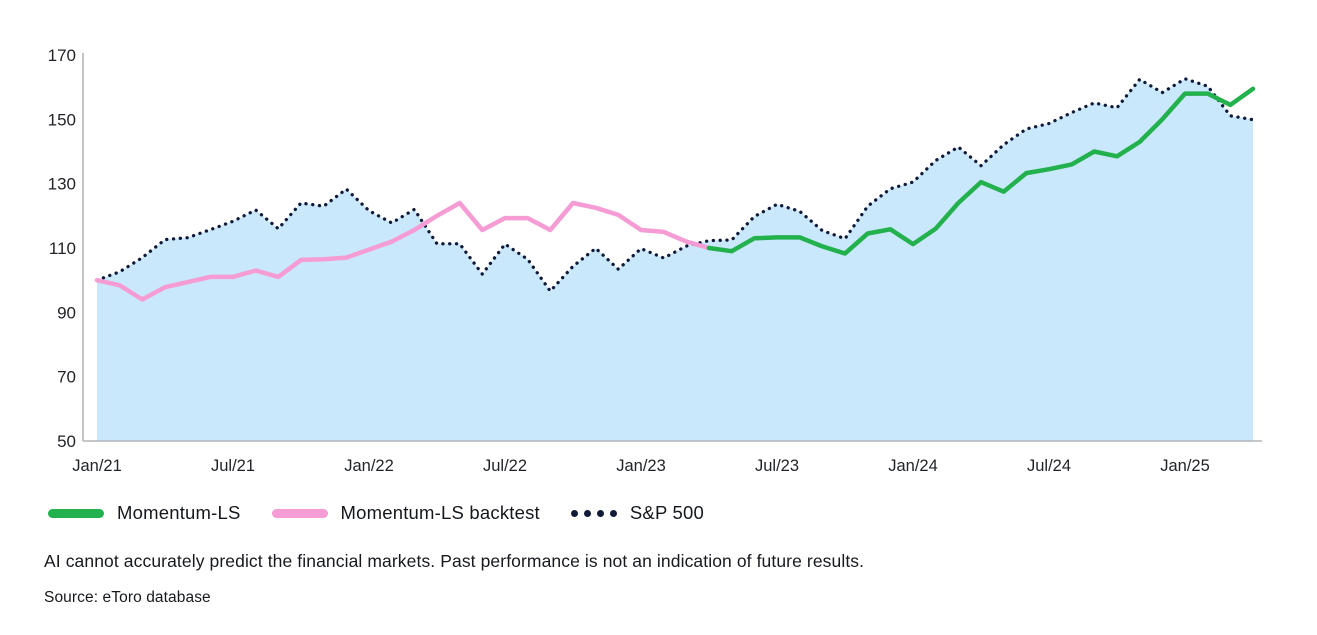 This screenshot has height=635, width=1317. I want to click on y-tick-label: 70, so click(66, 377).